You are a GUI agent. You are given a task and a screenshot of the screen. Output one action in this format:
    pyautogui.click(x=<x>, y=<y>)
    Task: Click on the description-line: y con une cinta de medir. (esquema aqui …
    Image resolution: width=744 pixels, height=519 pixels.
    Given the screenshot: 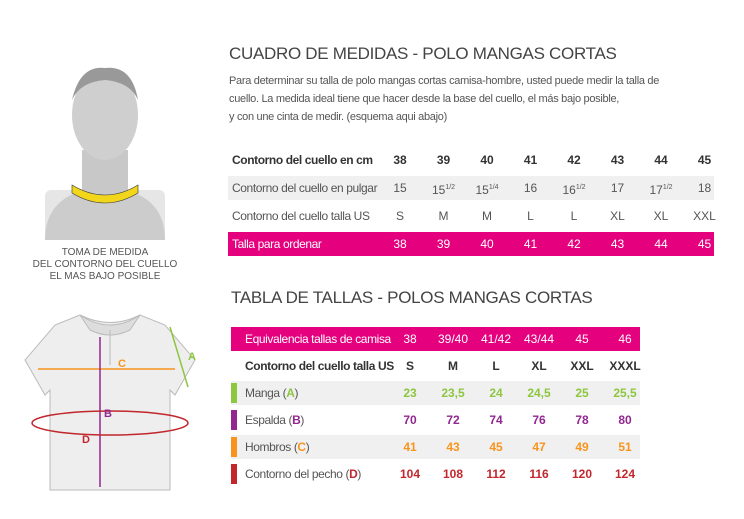 What is the action you would take?
    pyautogui.click(x=338, y=117)
    